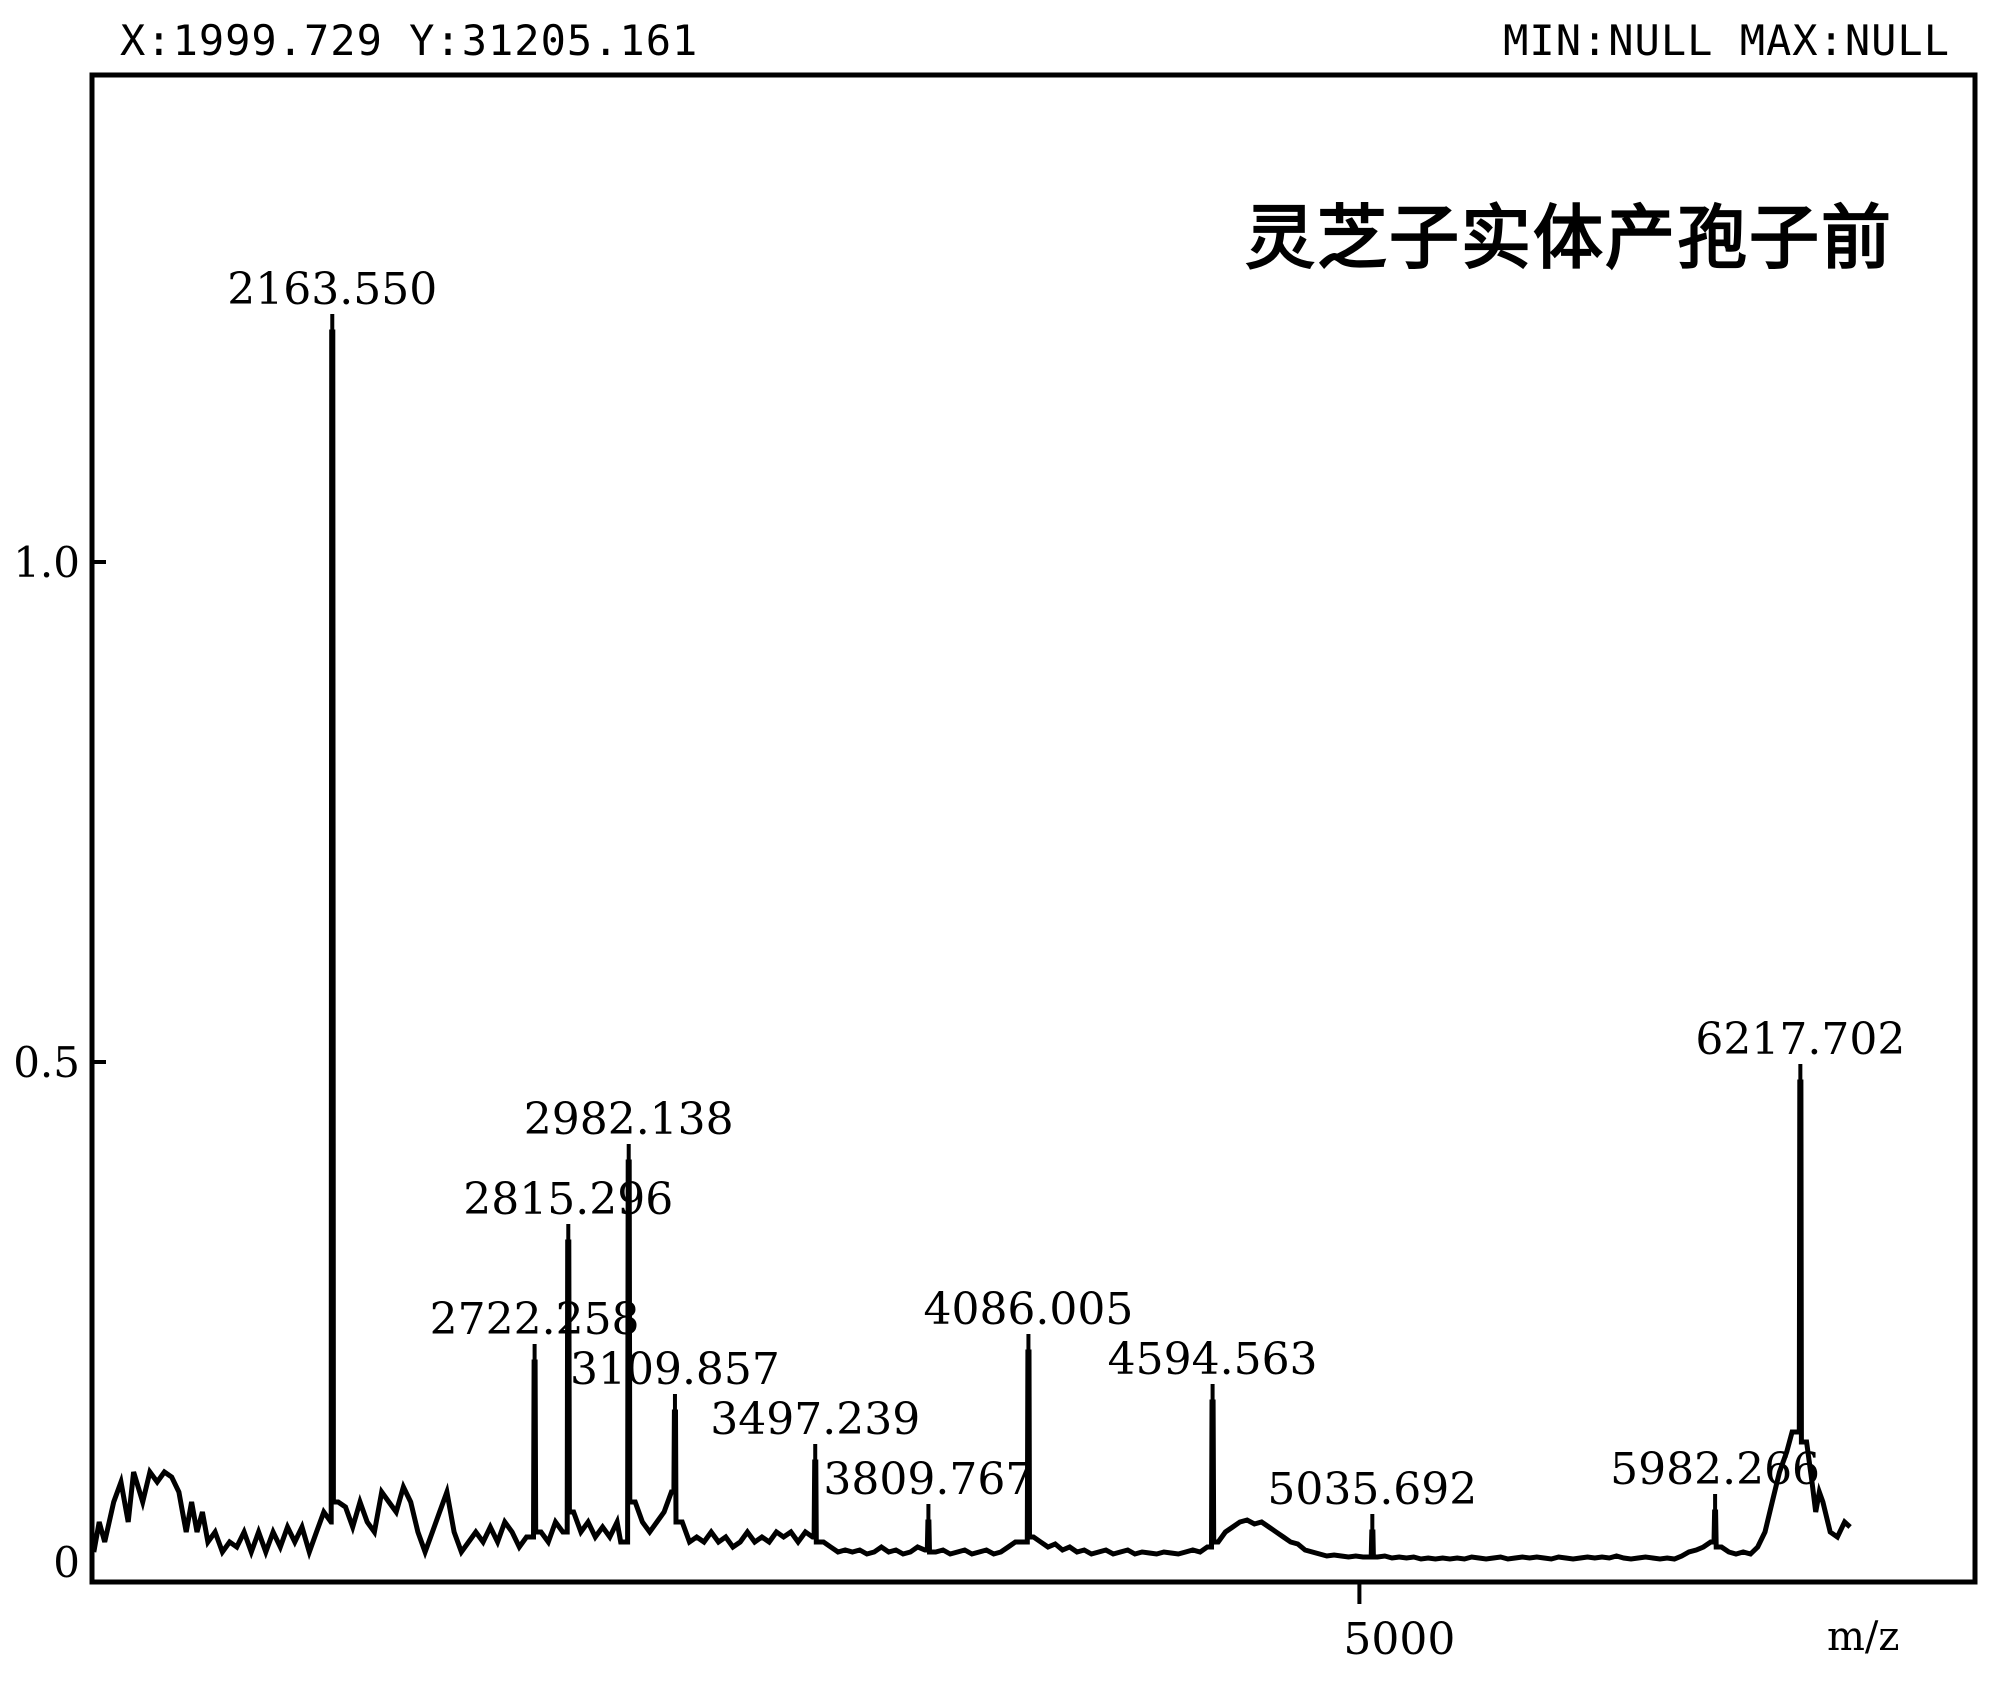 This screenshot has width=2000, height=1697. What do you see at coordinates (535, 1319) in the screenshot?
I see `peak-label: 2722.258` at bounding box center [535, 1319].